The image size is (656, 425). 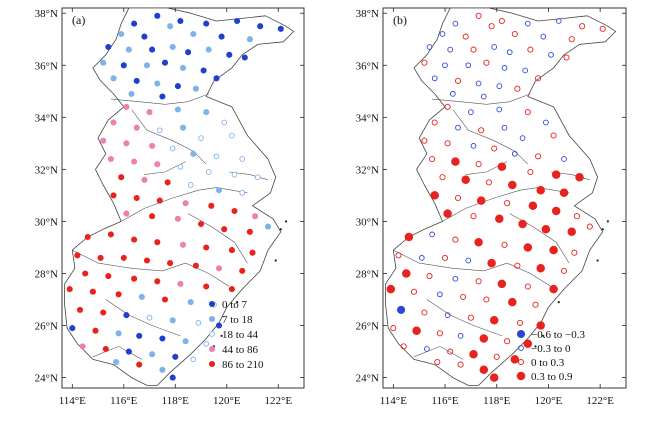 I want to click on lon-tick-label: 116°E, so click(x=123, y=401).